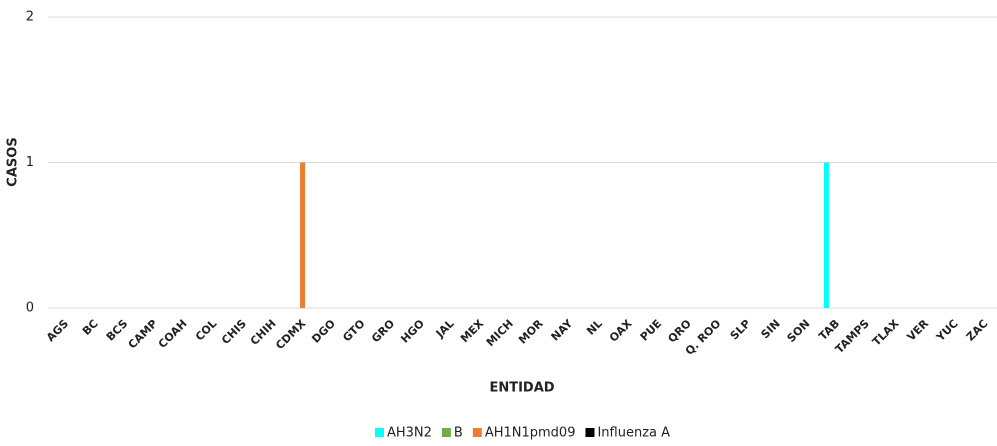  What do you see at coordinates (947, 331) in the screenshot?
I see `x-tick-label: YUC` at bounding box center [947, 331].